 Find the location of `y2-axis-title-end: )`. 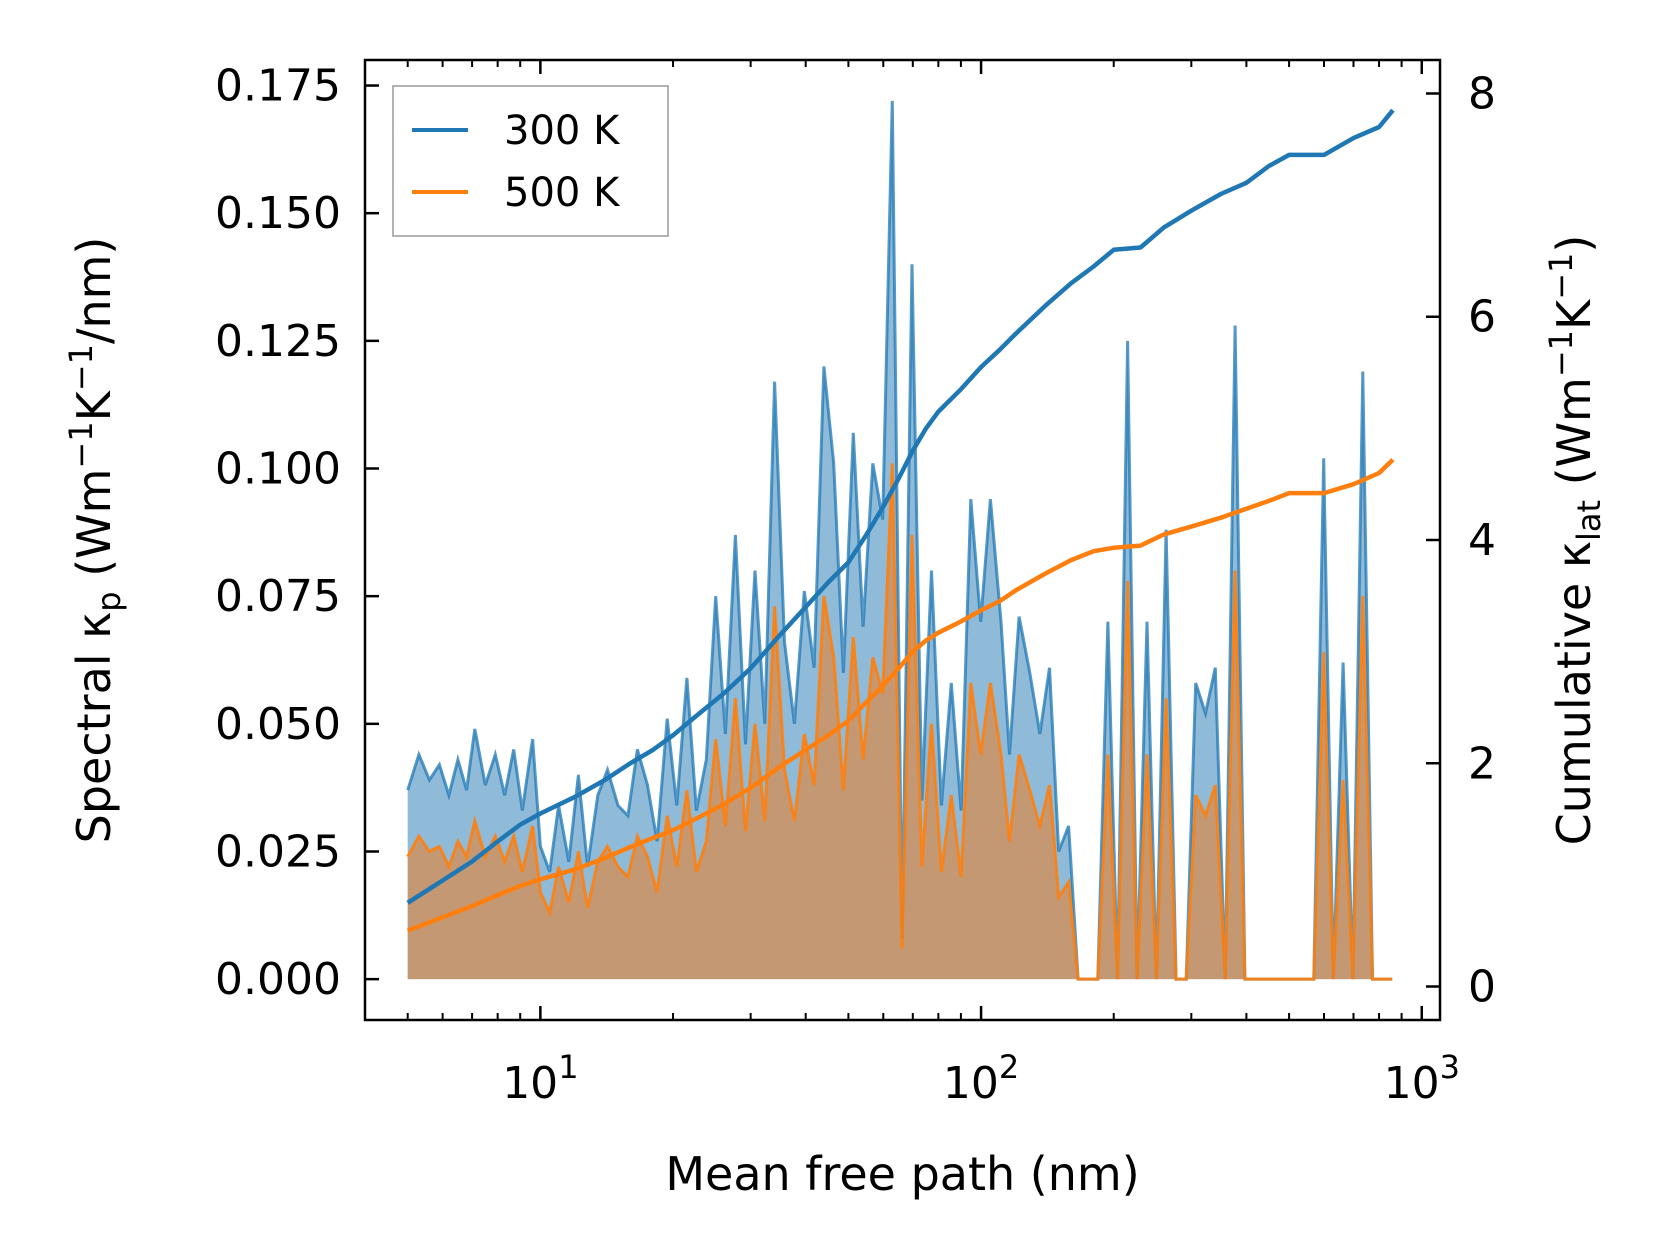

y2-axis-title-end: ) is located at coordinates (1574, 244).